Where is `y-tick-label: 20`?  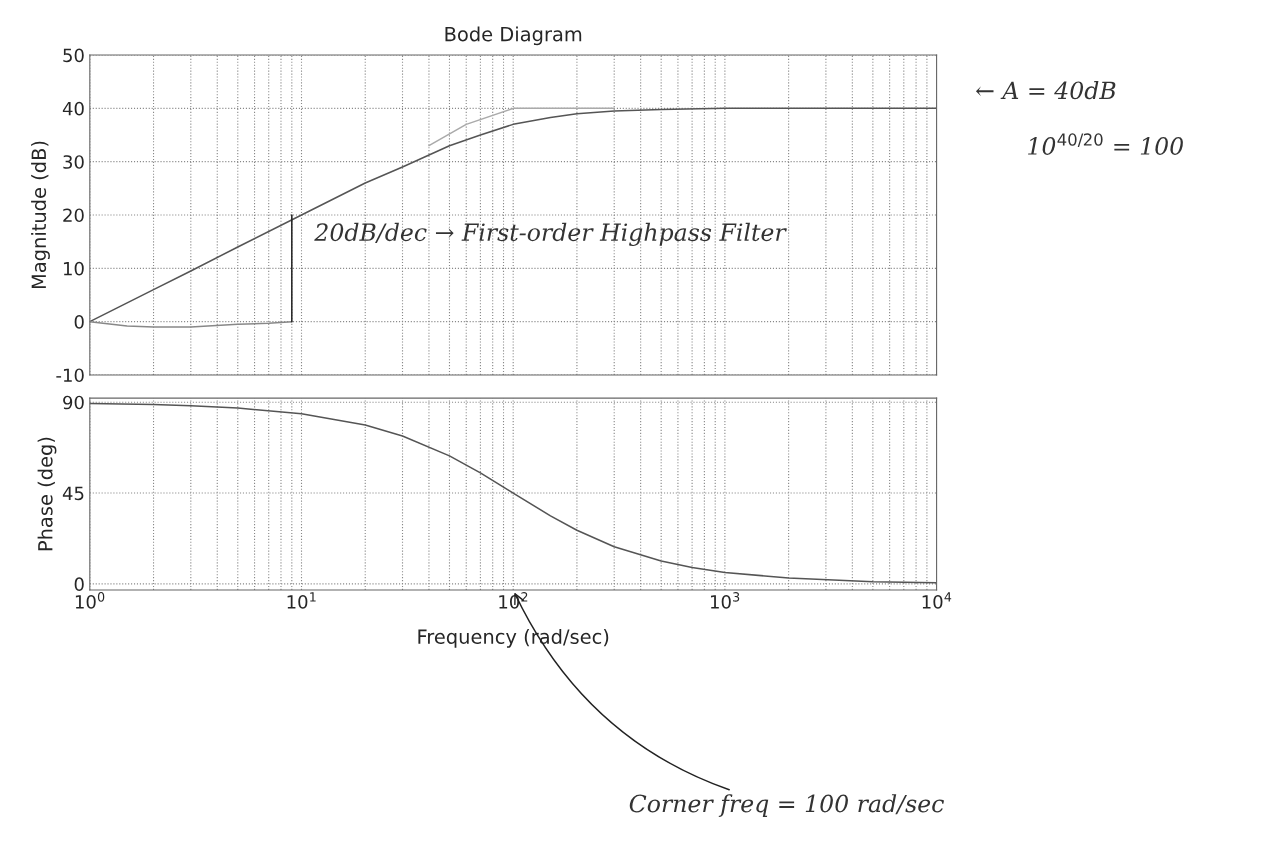
y-tick-label: 20 is located at coordinates (73, 215).